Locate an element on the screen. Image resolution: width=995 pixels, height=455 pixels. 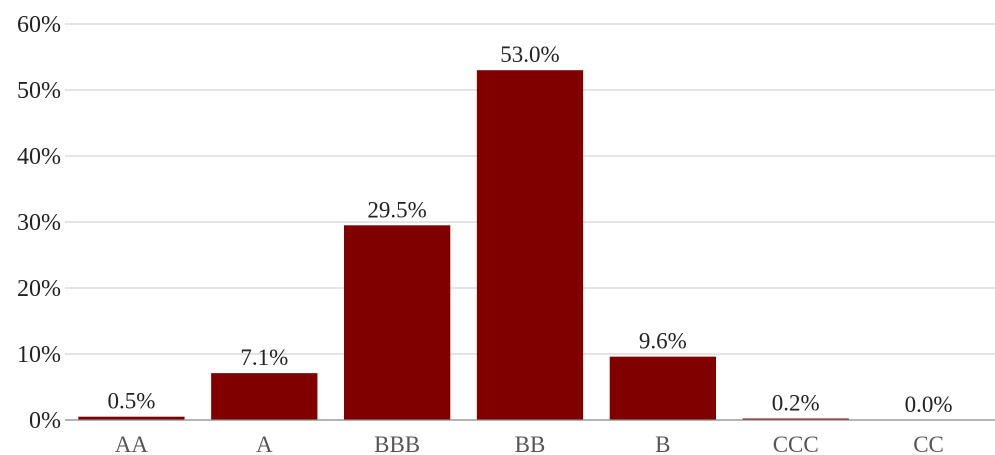
x-axis-category-labels: AA A BBB BB B CCC CC is located at coordinates (529, 443).